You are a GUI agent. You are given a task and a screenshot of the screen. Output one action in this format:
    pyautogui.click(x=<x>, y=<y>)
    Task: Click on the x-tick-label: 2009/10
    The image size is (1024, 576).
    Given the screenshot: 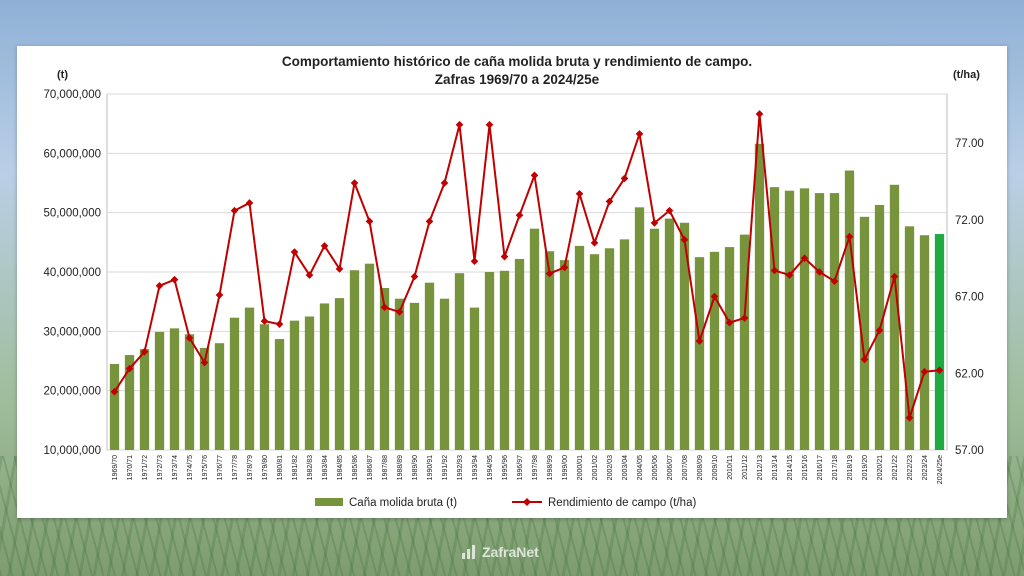 What is the action you would take?
    pyautogui.click(x=715, y=467)
    